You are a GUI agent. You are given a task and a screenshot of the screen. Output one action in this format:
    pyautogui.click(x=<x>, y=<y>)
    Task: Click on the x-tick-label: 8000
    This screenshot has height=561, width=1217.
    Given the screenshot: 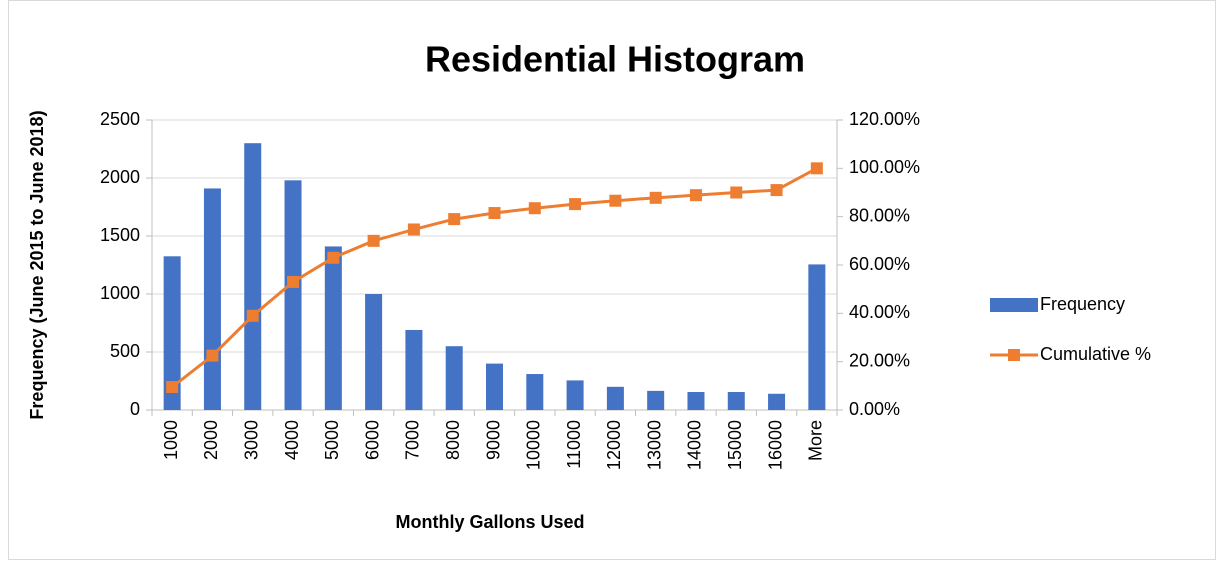 What is the action you would take?
    pyautogui.click(x=453, y=440)
    